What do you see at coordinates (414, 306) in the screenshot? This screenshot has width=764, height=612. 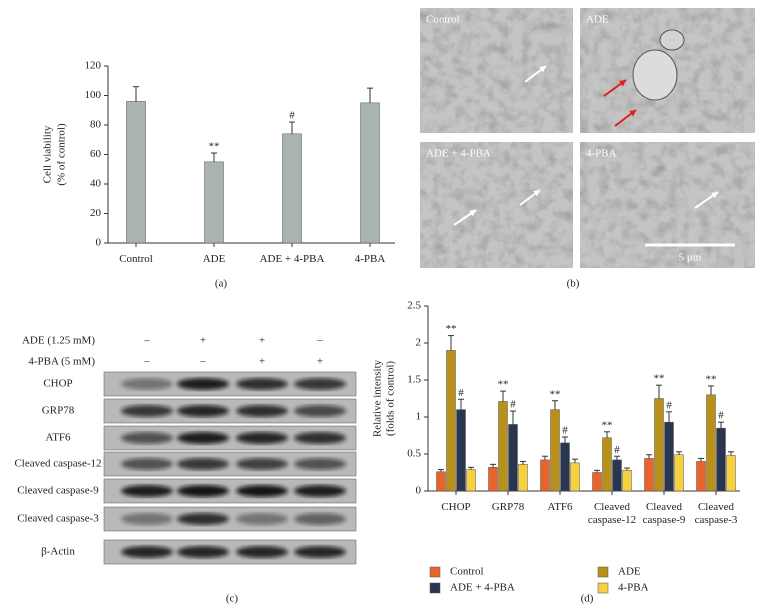 I see `y-tick-label: 2.5` at bounding box center [414, 306].